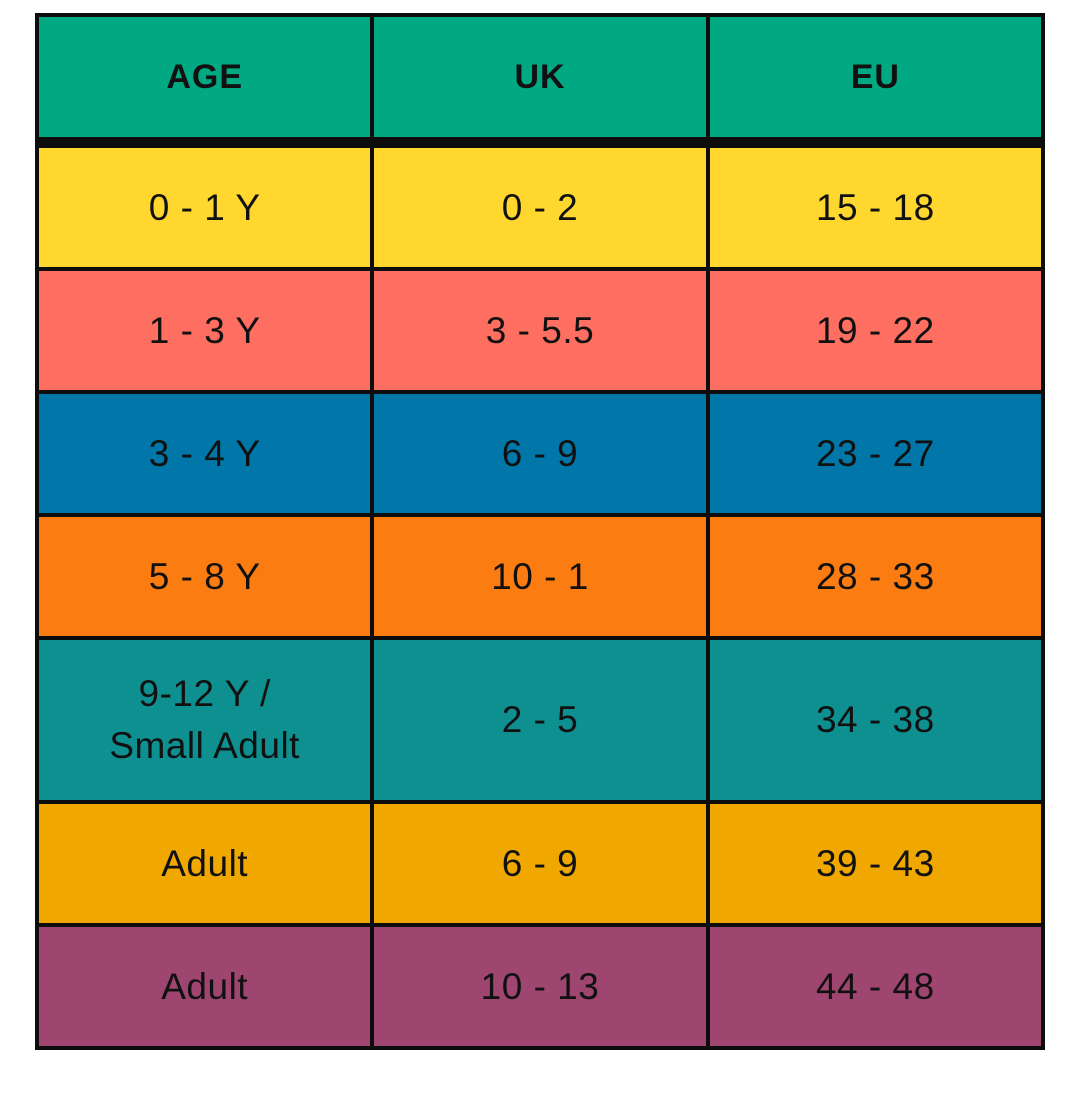  I want to click on header-cell-eu: EU, so click(875, 80).